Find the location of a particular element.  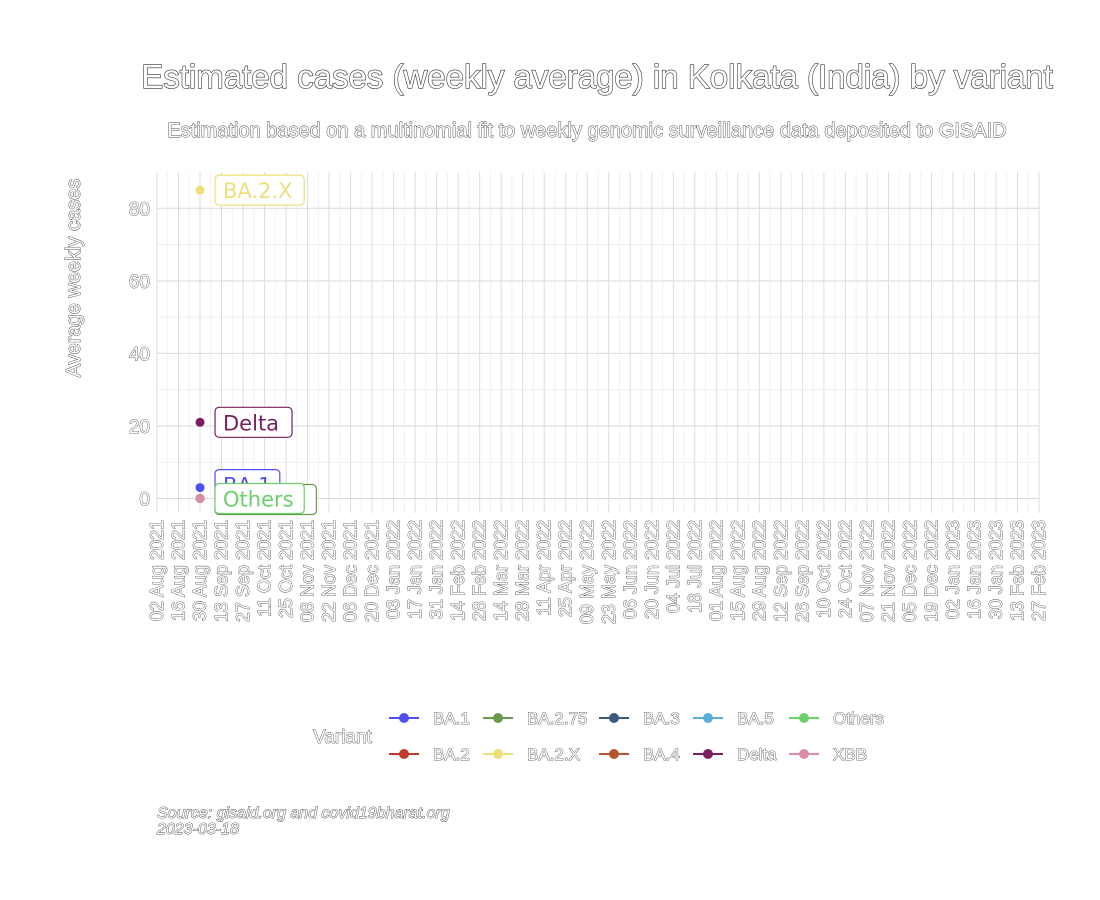

y-axis-ticks: 0 20 40 60 80 is located at coordinates (139, 355).